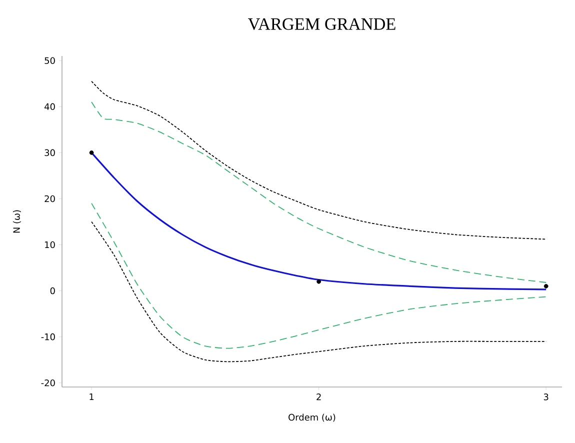 The width and height of the screenshot is (575, 443). Describe the element at coordinates (92, 397) in the screenshot. I see `x-tick-label: 1` at that location.